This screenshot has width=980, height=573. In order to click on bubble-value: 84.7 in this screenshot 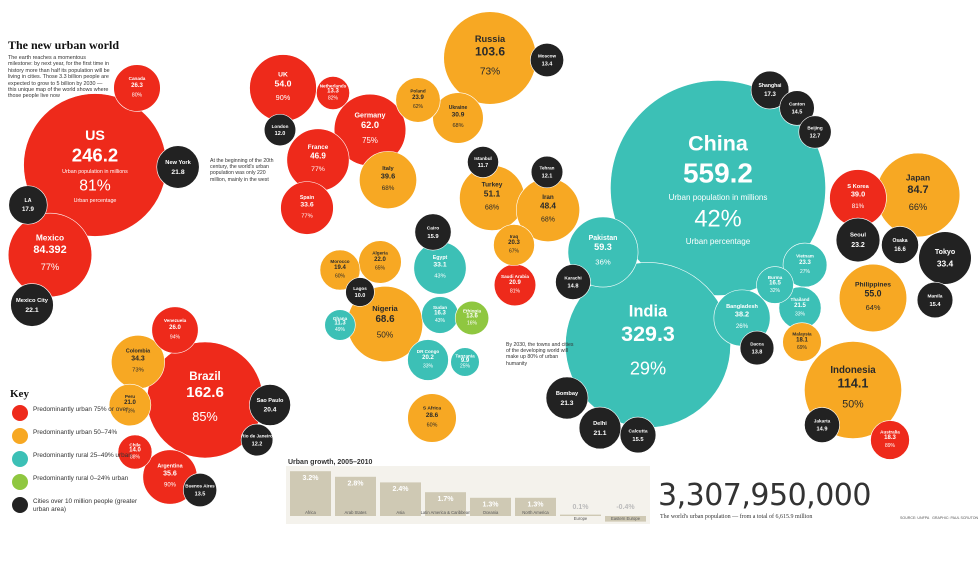, I will do `click(917, 190)`.